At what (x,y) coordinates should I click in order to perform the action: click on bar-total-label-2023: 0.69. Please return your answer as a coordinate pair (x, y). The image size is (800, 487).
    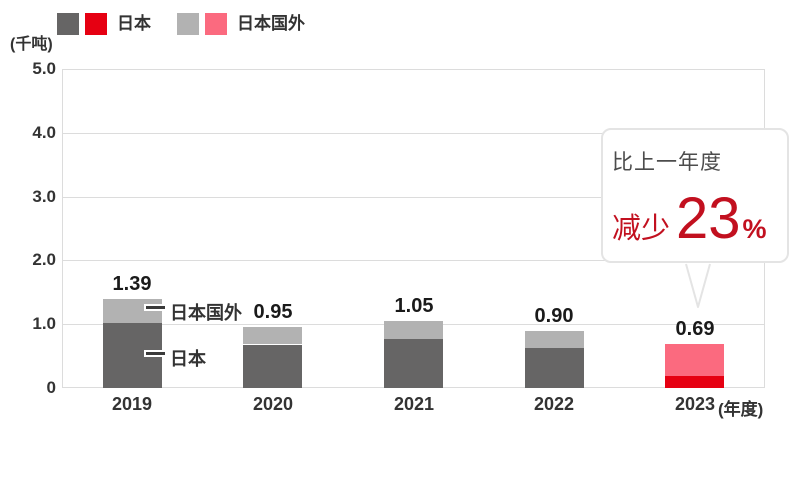
    Looking at the image, I should click on (695, 329).